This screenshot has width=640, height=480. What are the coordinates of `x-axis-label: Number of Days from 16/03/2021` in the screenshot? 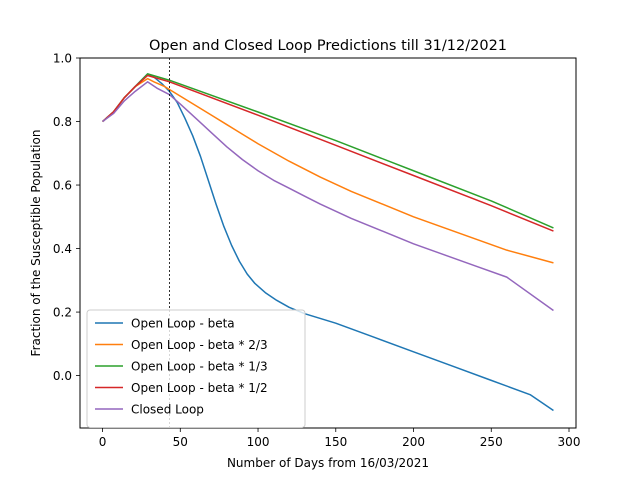 It's located at (328, 463).